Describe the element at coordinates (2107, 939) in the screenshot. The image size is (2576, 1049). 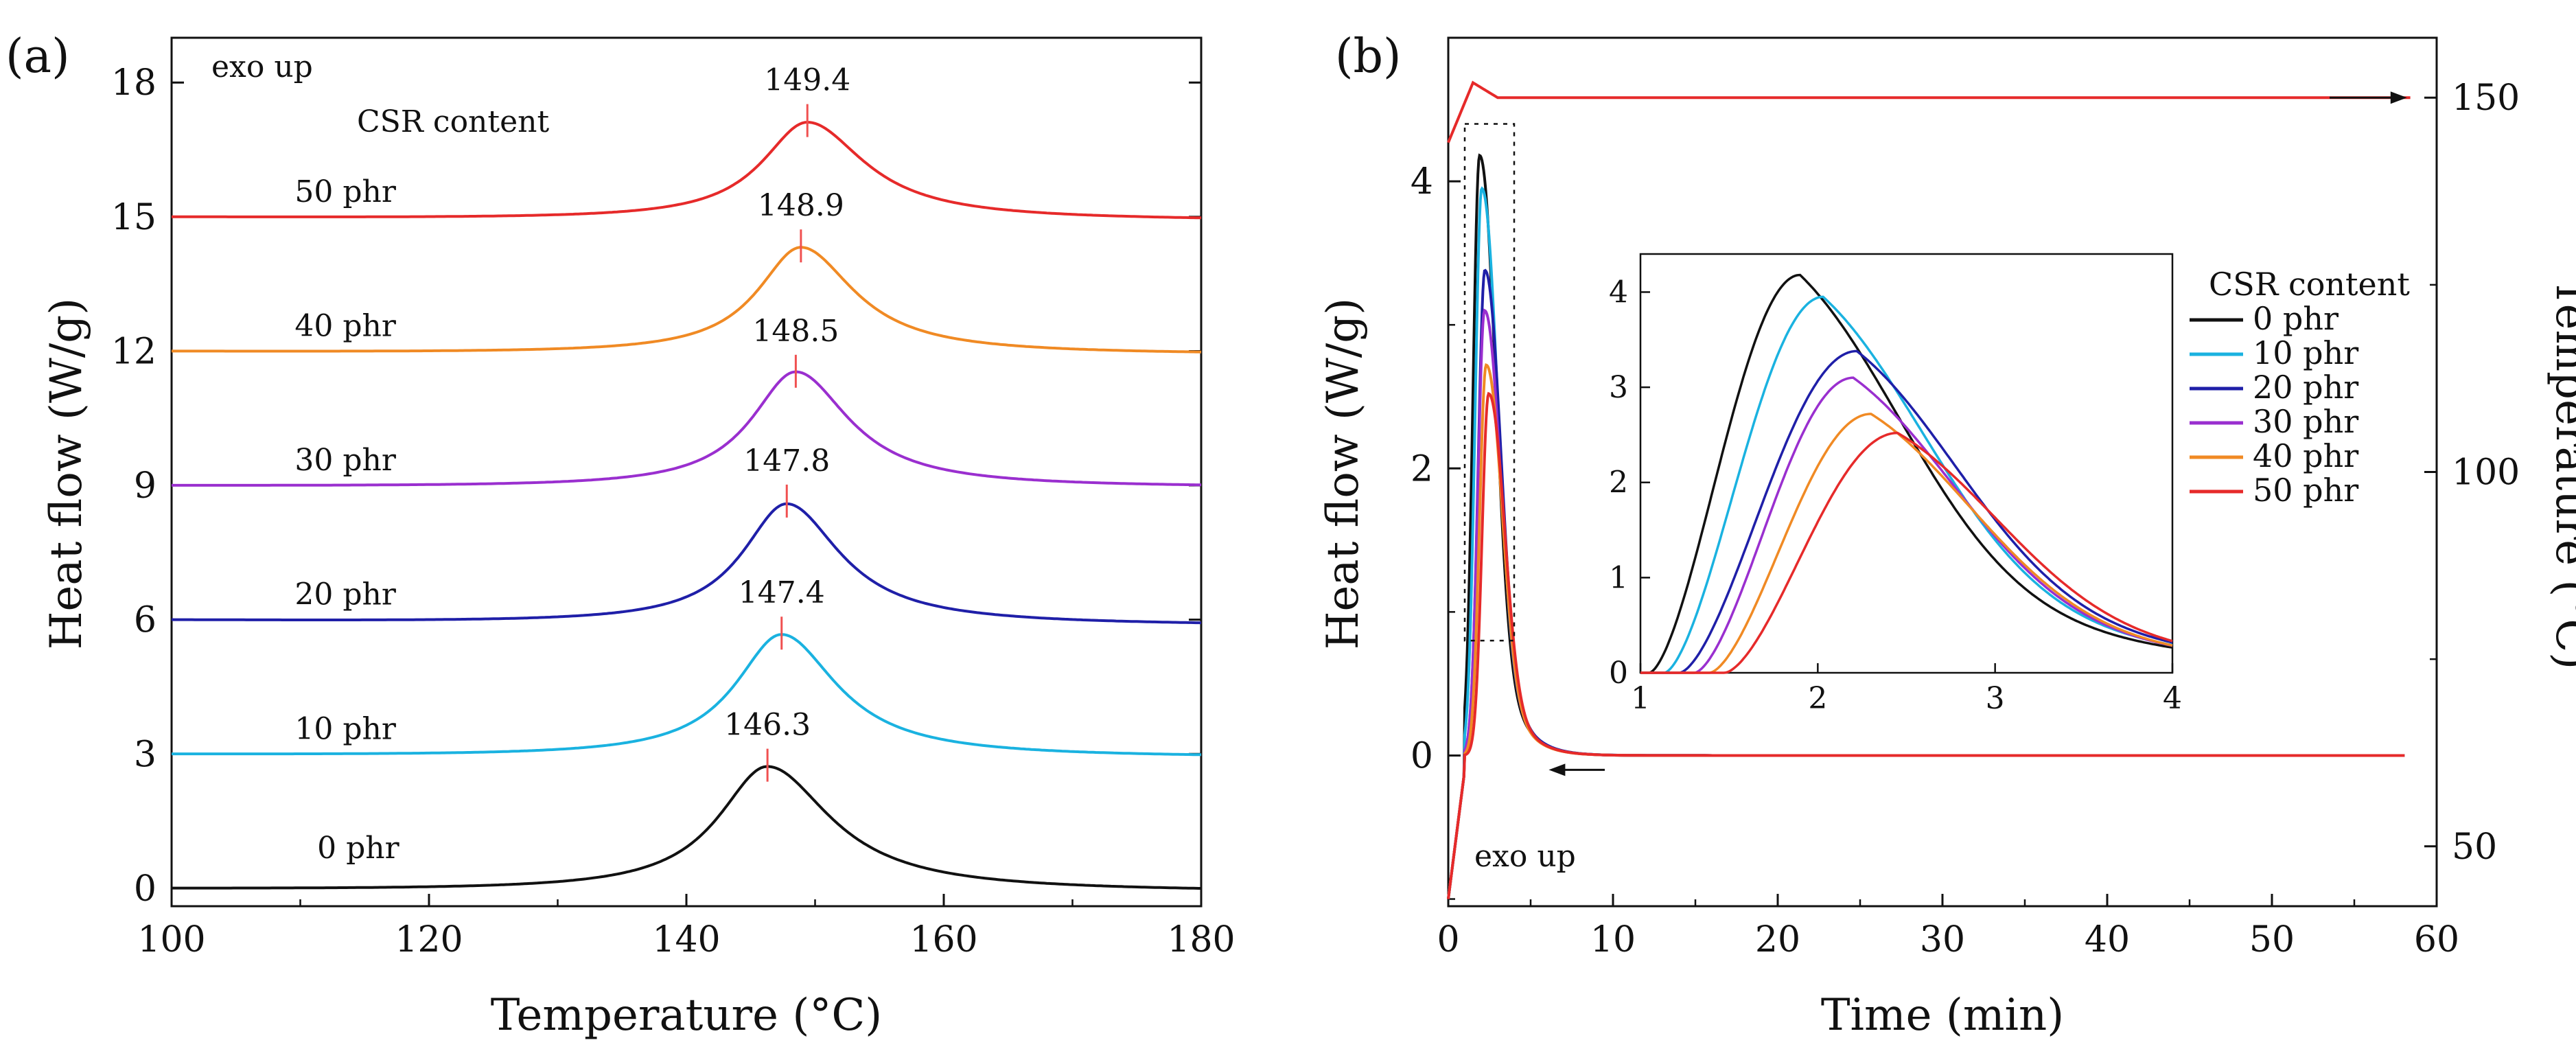
I see `b-x-tick-40: 40` at that location.